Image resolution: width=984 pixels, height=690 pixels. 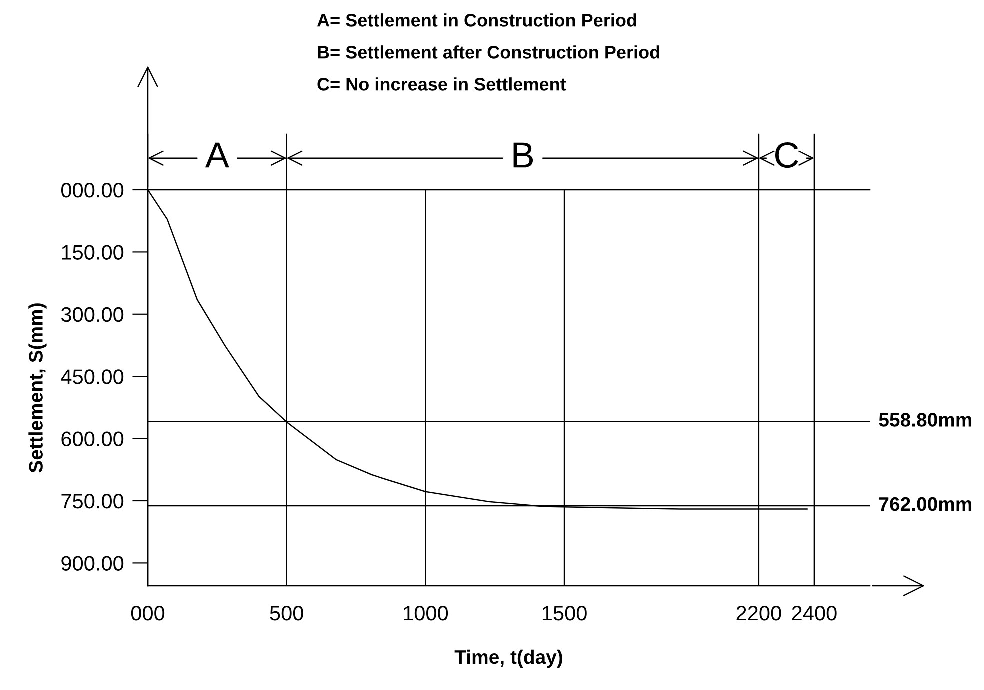 What do you see at coordinates (92, 314) in the screenshot?
I see `y-tick-label: 300.00` at bounding box center [92, 314].